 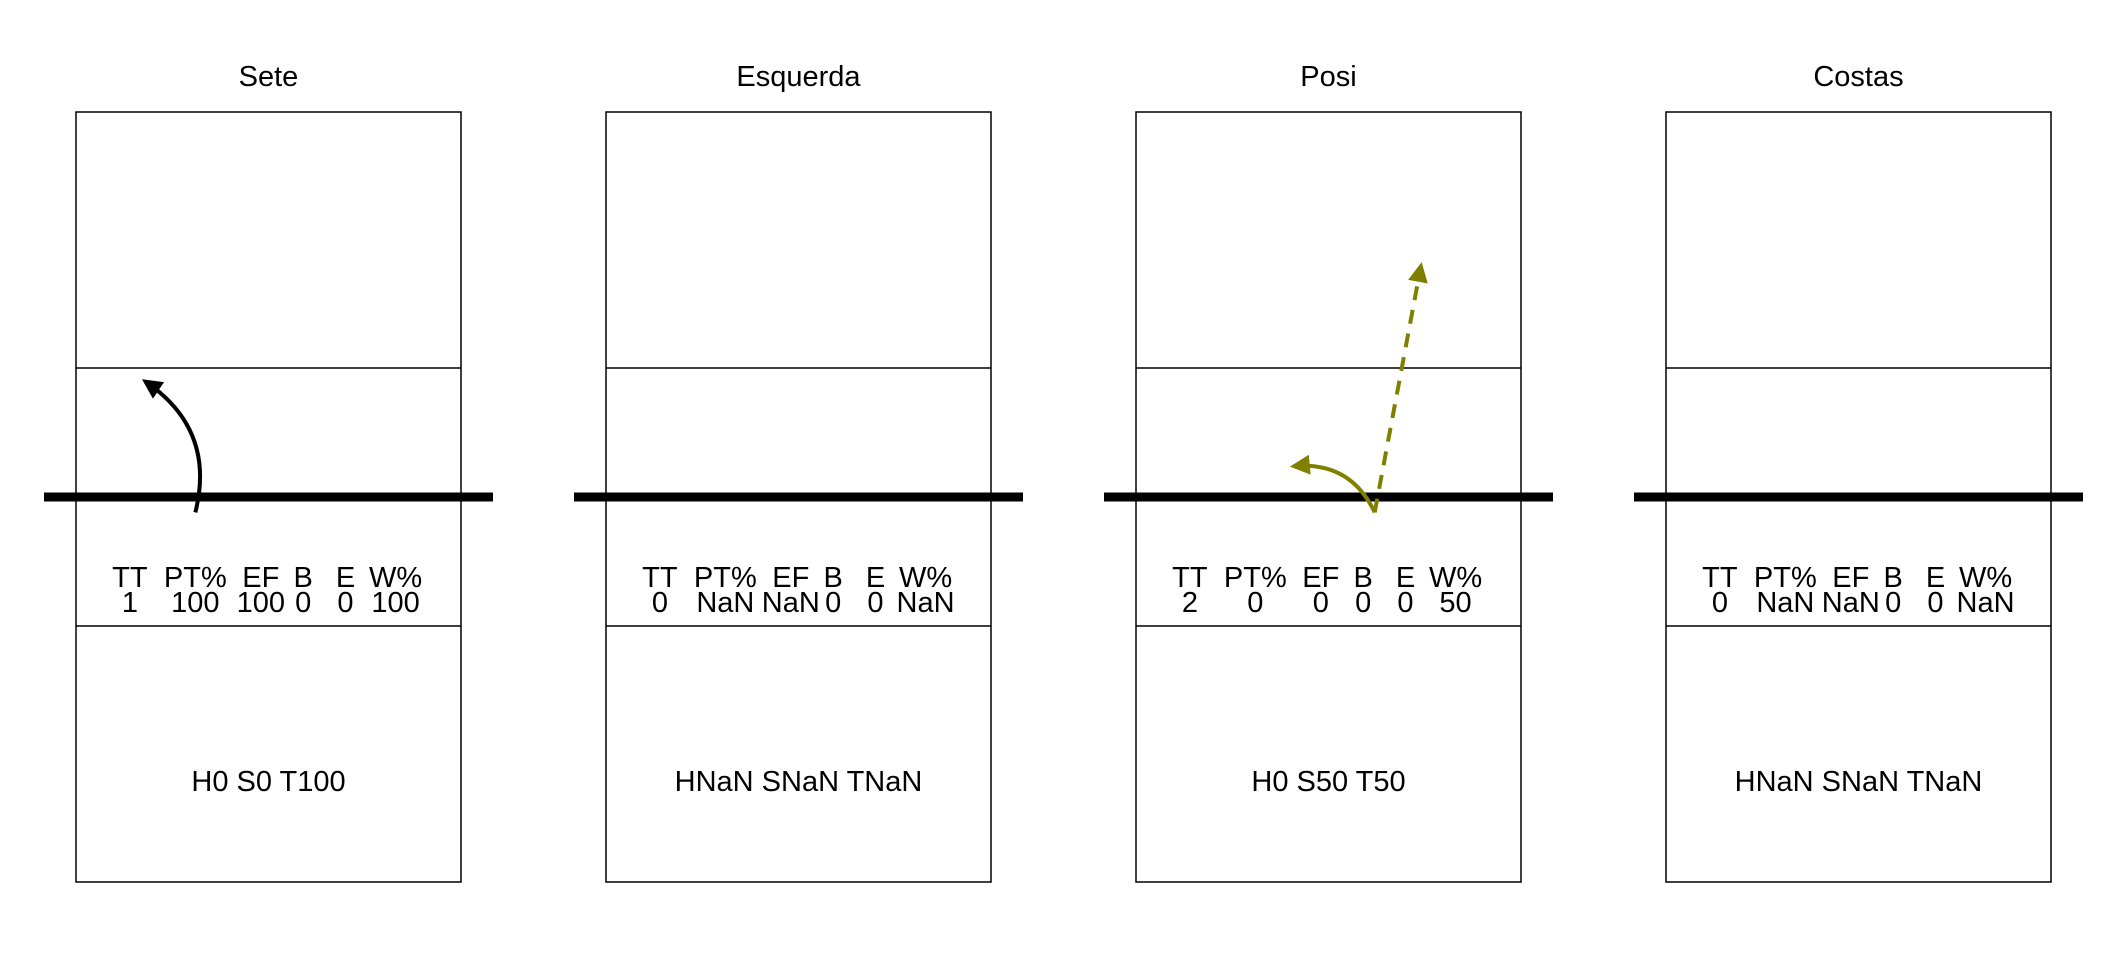 What do you see at coordinates (195, 603) in the screenshot?
I see `stat-value-ptpct: 100` at bounding box center [195, 603].